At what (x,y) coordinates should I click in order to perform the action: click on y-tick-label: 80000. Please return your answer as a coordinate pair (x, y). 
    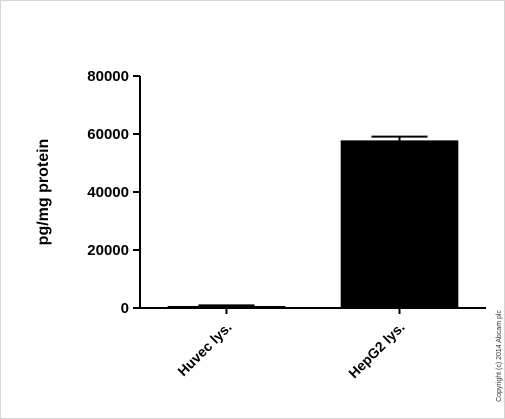
    Looking at the image, I should click on (108, 76).